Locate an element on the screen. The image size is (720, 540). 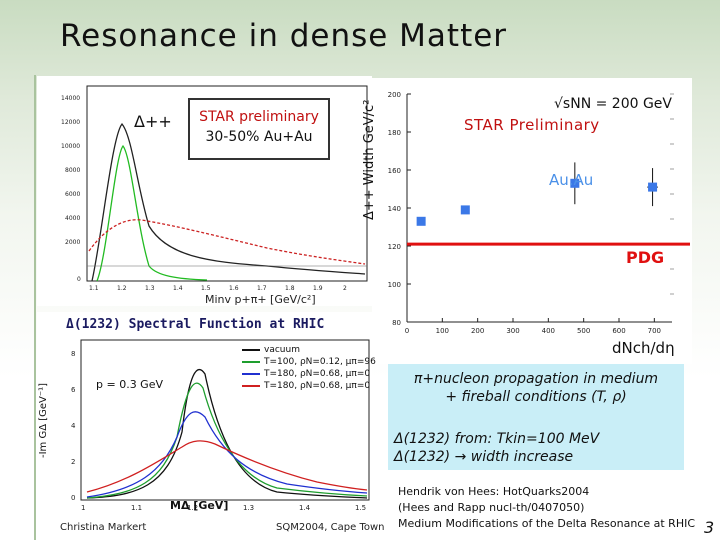
mass-y-ticks: 14000 12000 10000 8000 6000 4000 2000 0 is located at coordinates (71, 189).